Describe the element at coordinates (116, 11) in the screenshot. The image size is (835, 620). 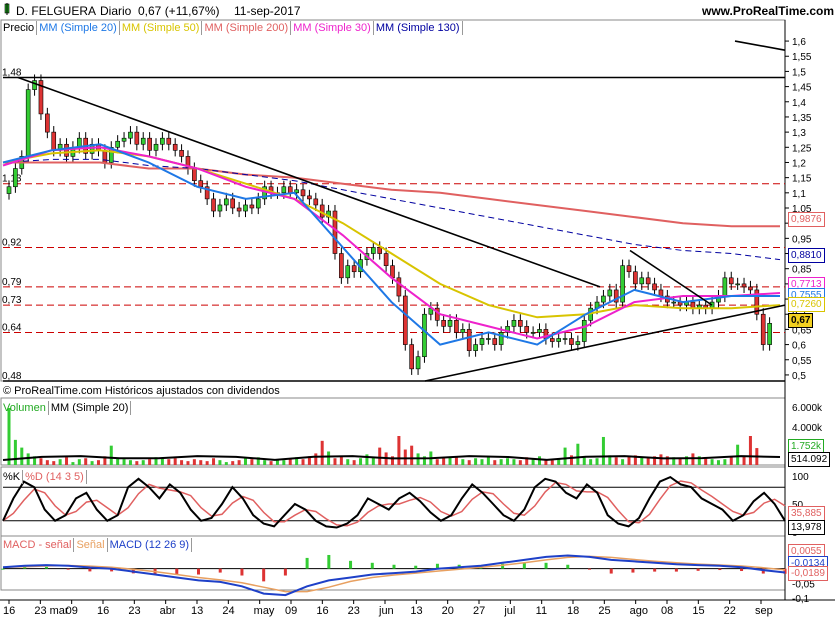
I see `period-label: Diario` at that location.